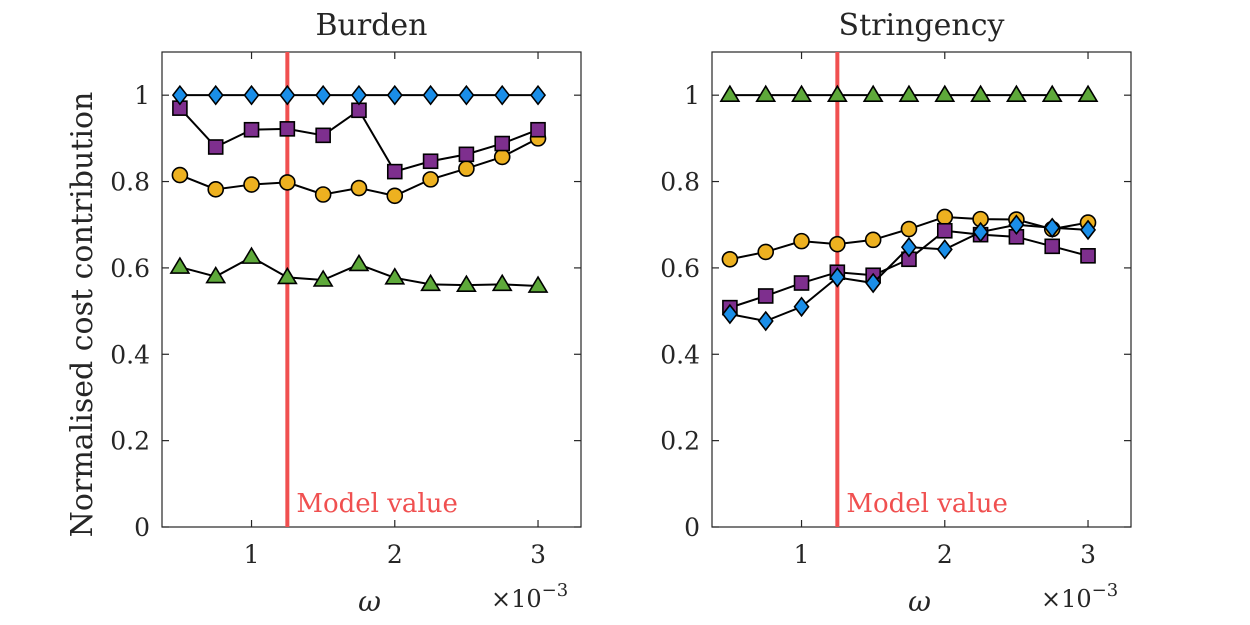 The width and height of the screenshot is (1250, 625). What do you see at coordinates (927, 504) in the screenshot?
I see `model-value-label: Model value` at bounding box center [927, 504].